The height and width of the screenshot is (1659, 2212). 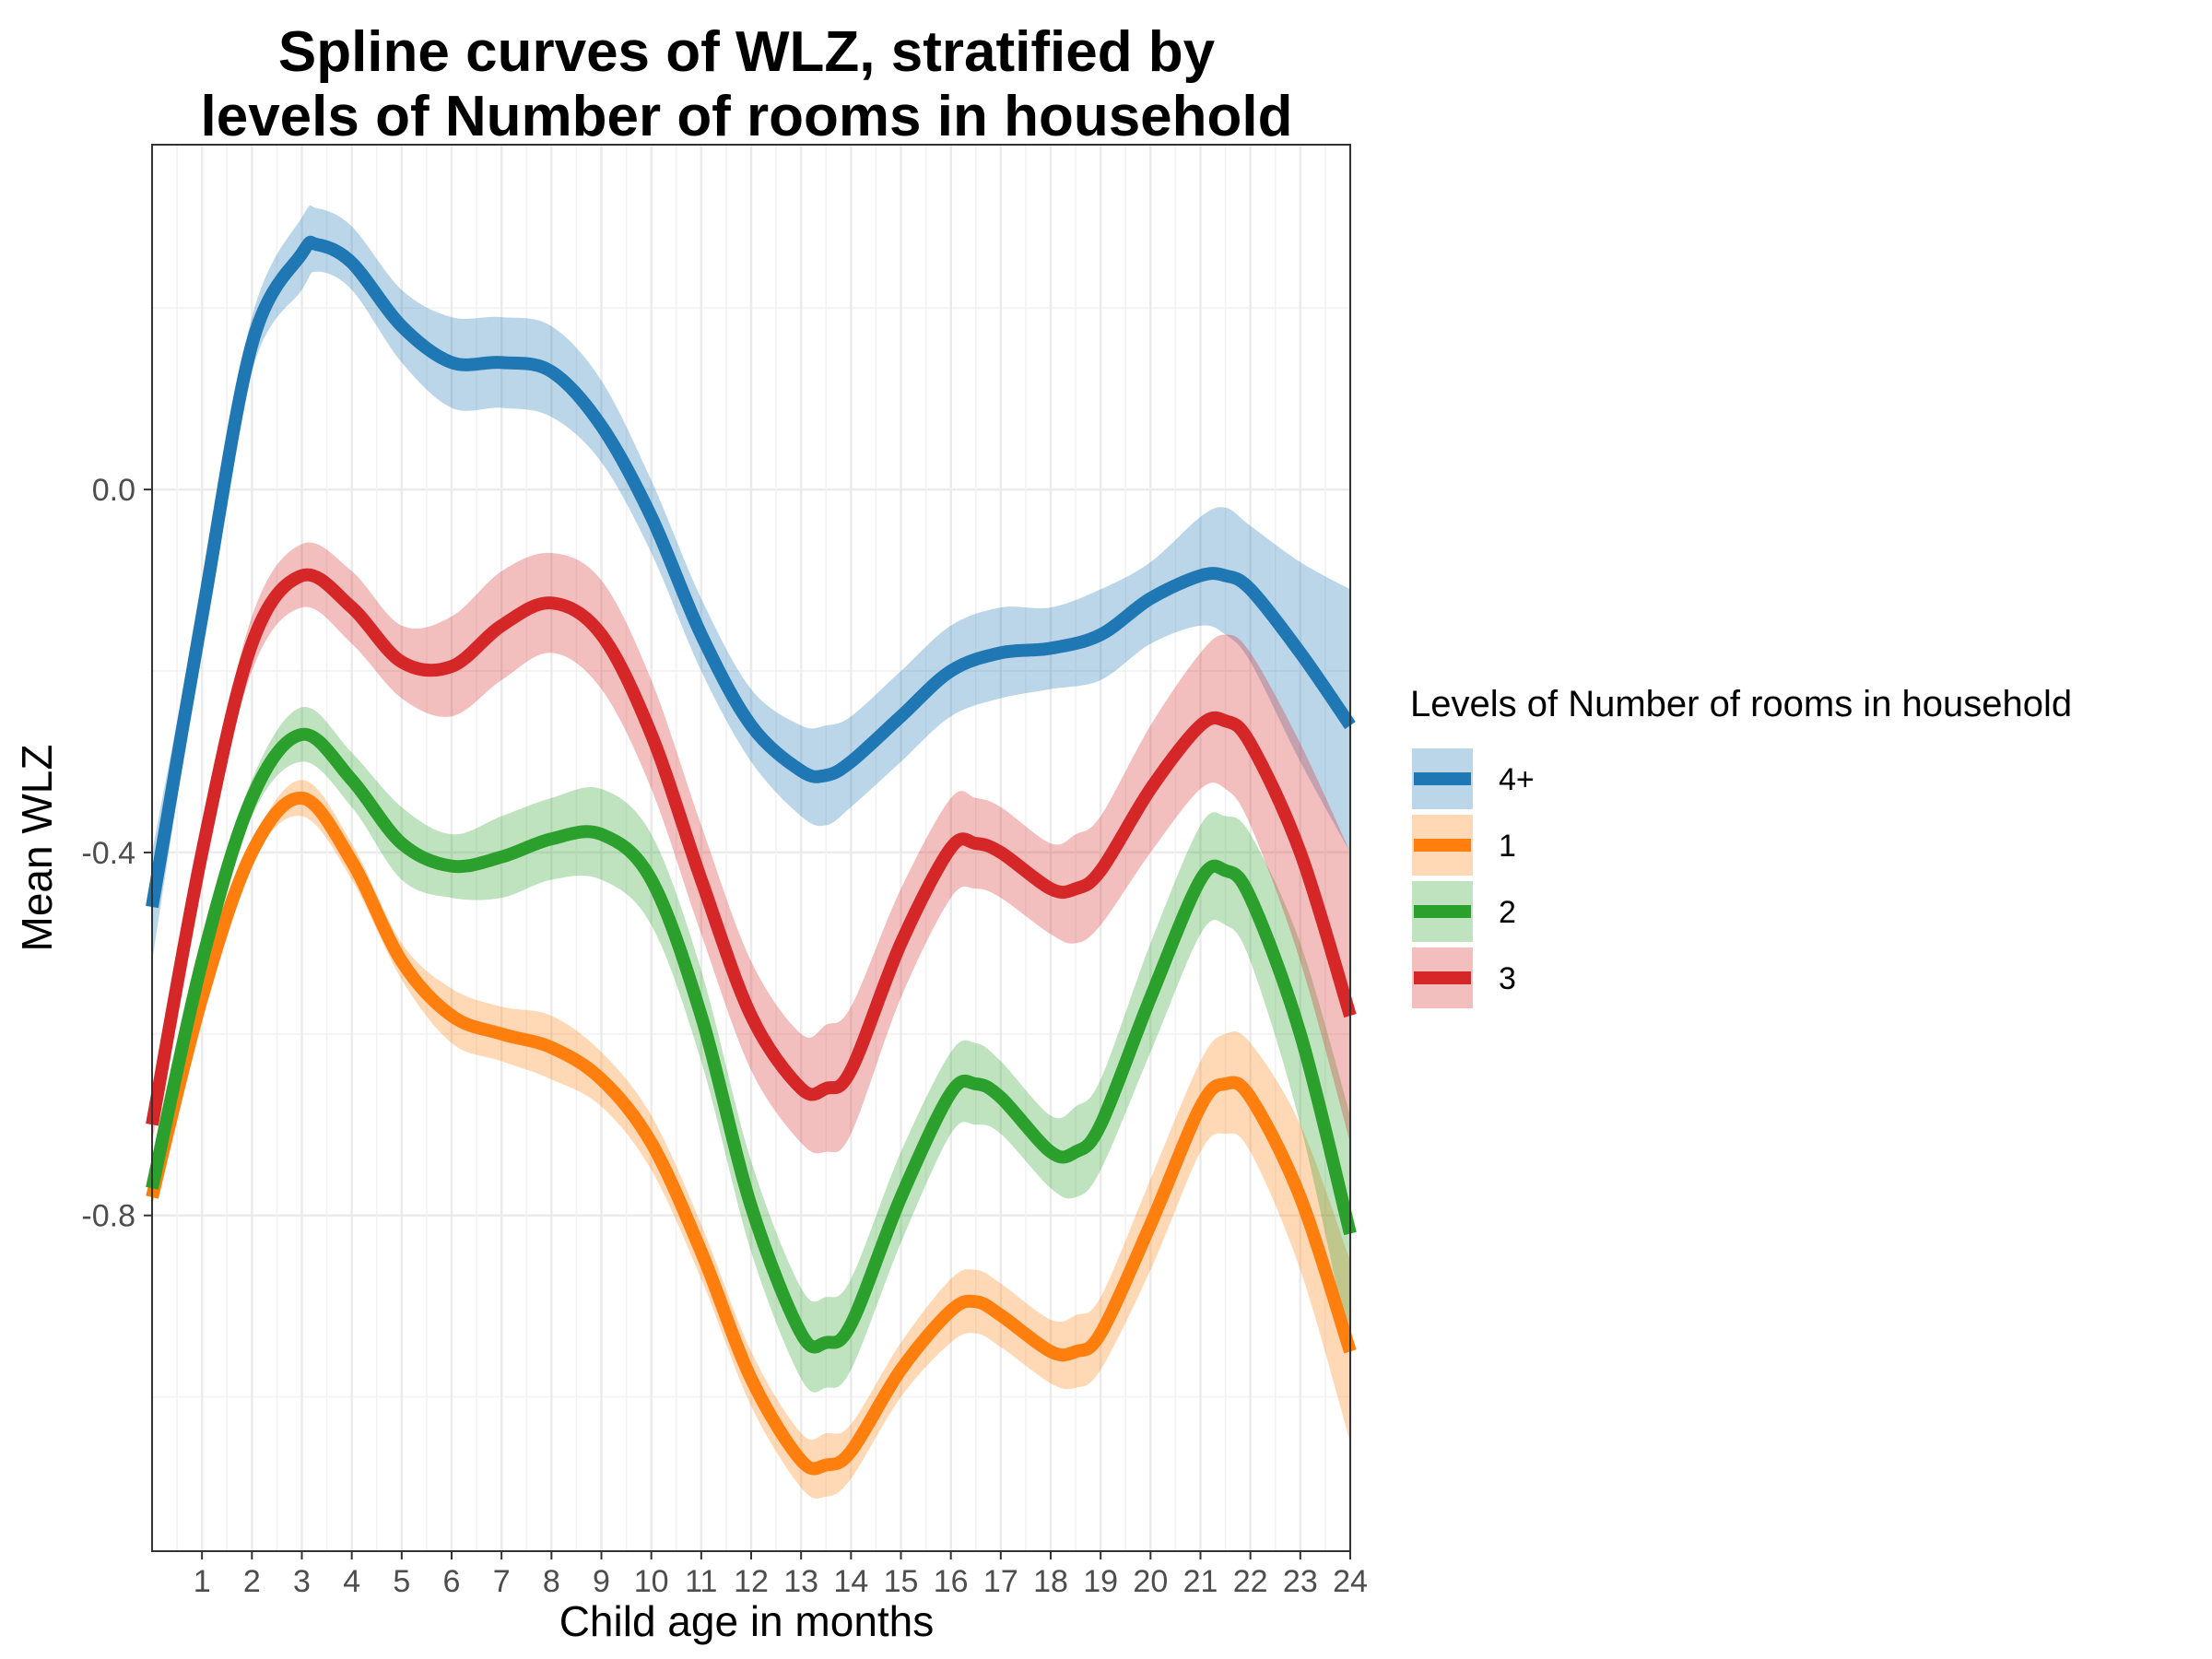 I want to click on legend-label: 3, so click(x=1507, y=978).